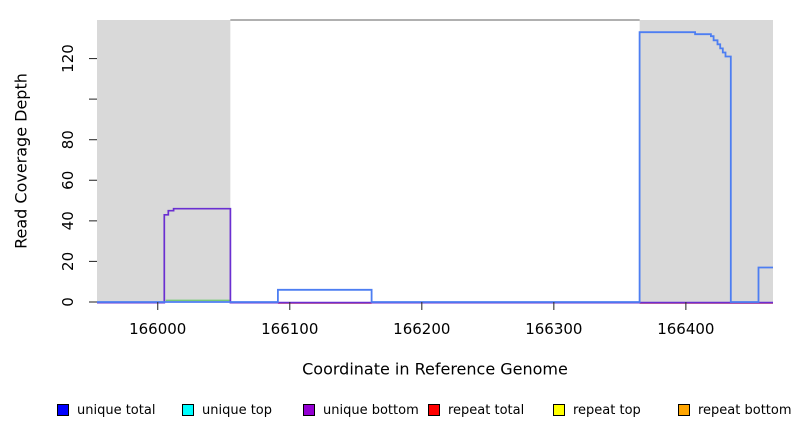 This screenshot has width=792, height=432. I want to click on legend-label: unique total, so click(116, 410).